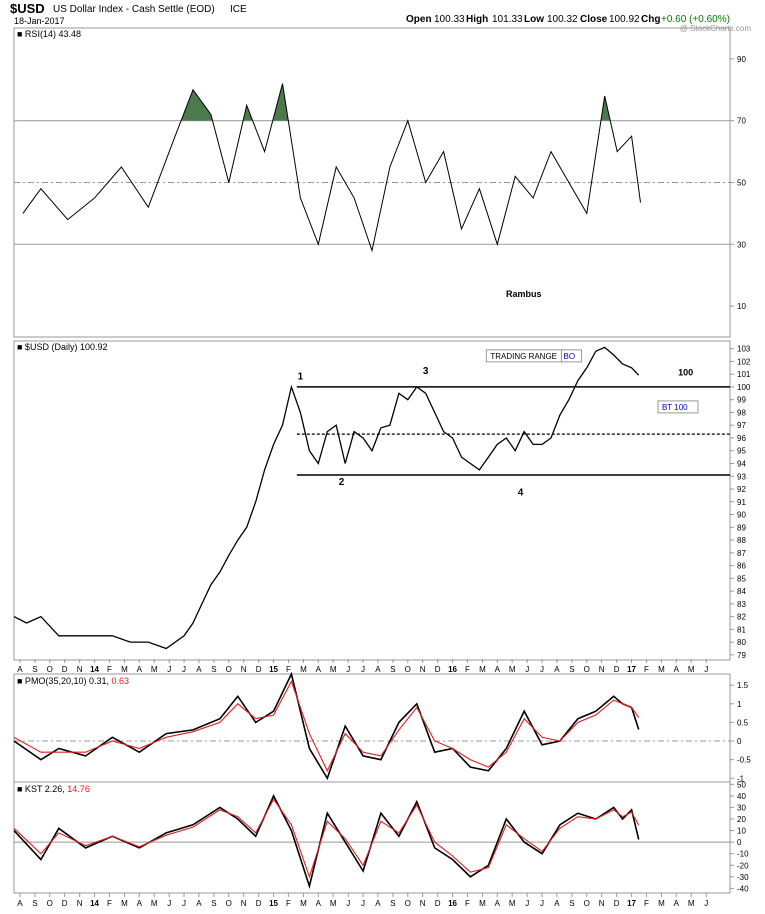 The height and width of the screenshot is (914, 765). What do you see at coordinates (449, 19) in the screenshot?
I see `open-value: 100.33` at bounding box center [449, 19].